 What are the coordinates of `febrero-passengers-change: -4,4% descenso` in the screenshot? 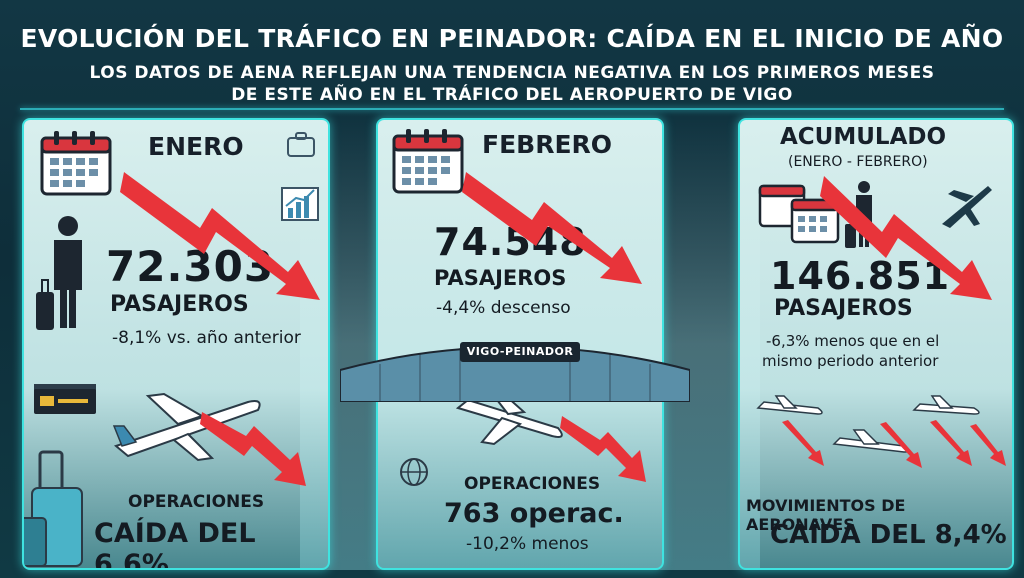 It's located at (503, 308).